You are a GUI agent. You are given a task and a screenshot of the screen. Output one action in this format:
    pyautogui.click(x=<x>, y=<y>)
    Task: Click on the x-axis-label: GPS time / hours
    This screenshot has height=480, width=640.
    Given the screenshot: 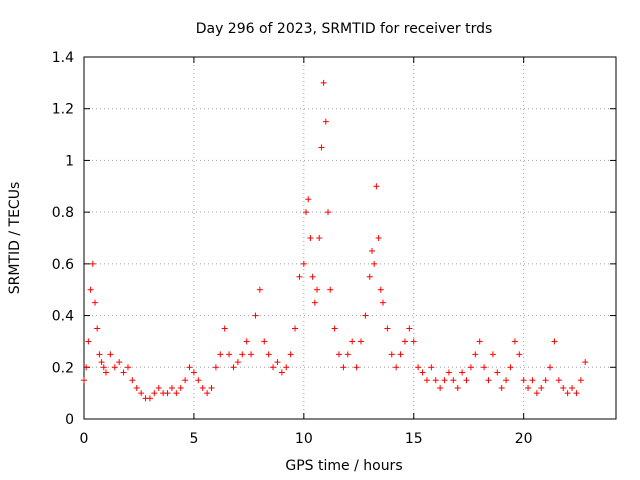 What is the action you would take?
    pyautogui.click(x=343, y=466)
    